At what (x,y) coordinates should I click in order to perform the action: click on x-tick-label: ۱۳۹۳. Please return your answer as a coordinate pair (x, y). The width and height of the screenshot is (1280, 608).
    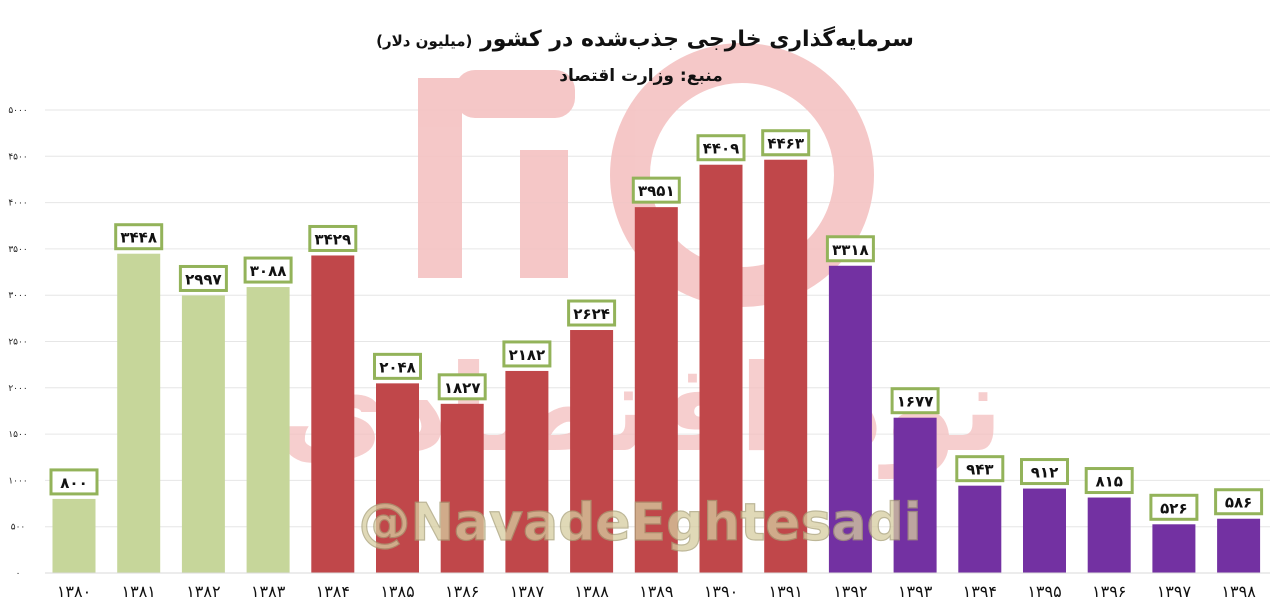
    Looking at the image, I should click on (915, 591).